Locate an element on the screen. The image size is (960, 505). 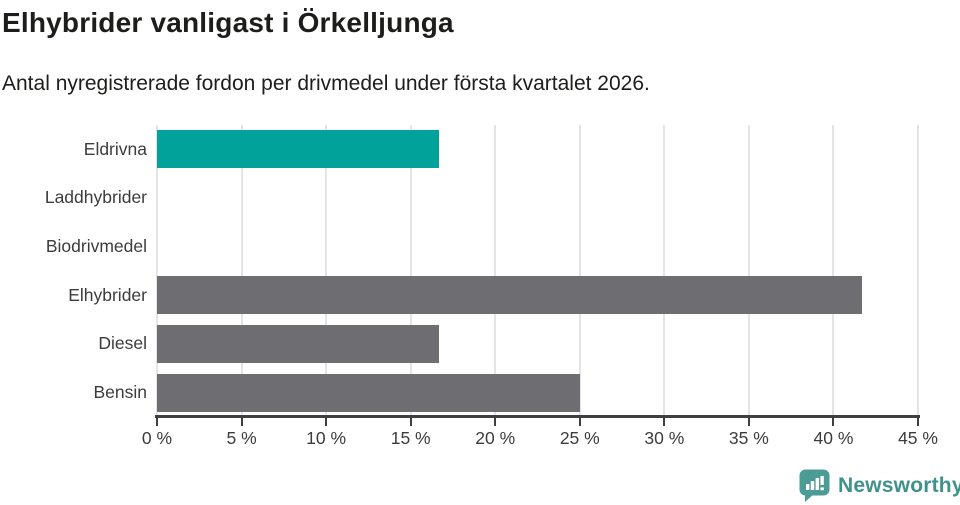
x-axis-tick-label: 30 % is located at coordinates (664, 438).